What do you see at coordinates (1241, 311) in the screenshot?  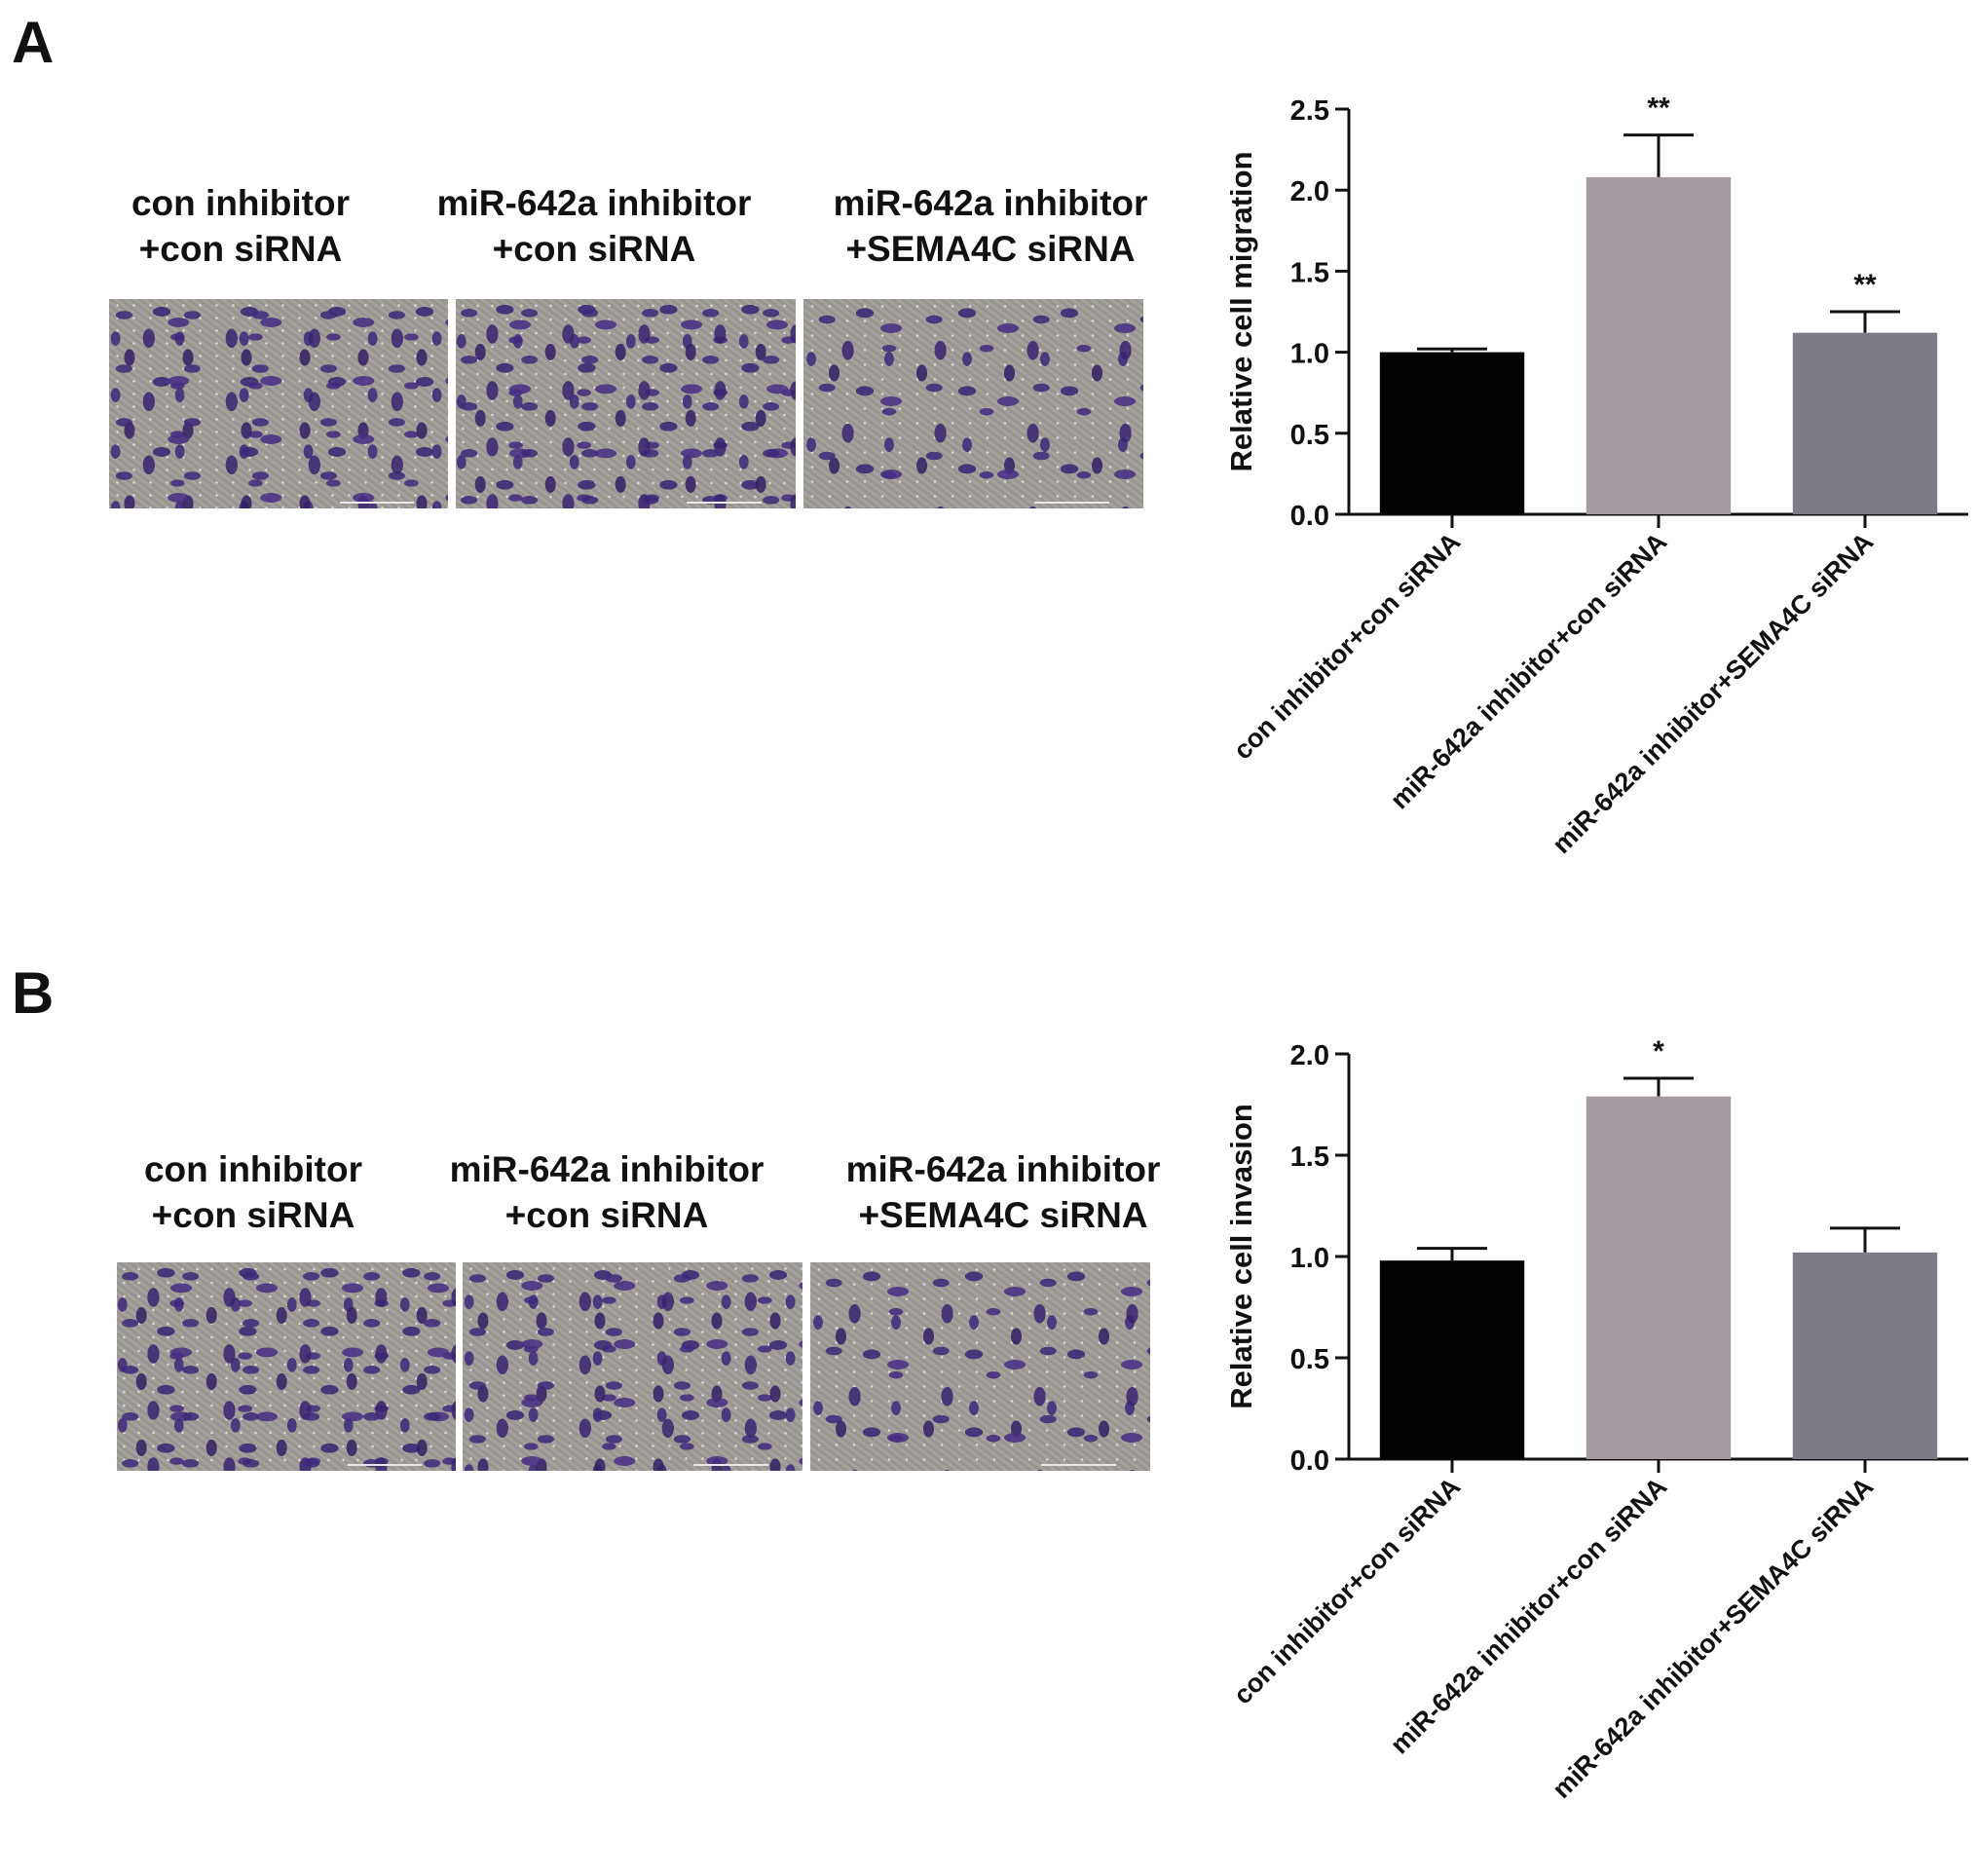 I see `y-axis-label: Relative cell migration` at bounding box center [1241, 311].